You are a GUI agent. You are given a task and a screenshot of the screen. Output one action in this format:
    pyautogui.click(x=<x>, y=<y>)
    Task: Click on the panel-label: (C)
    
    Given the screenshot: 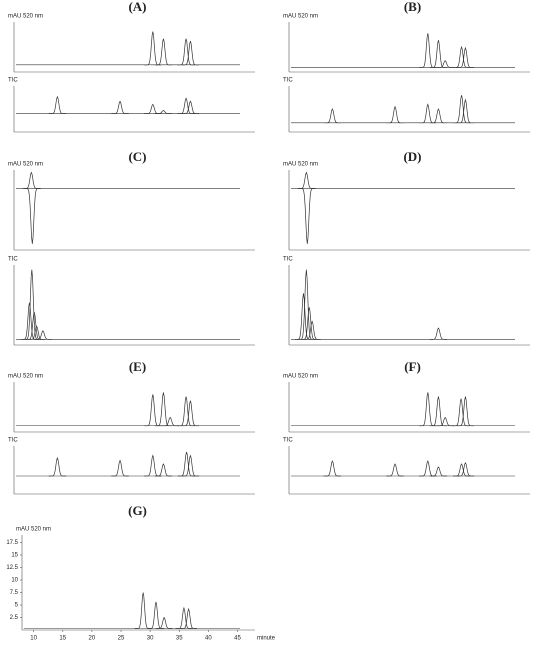 What is the action you would take?
    pyautogui.click(x=137, y=156)
    